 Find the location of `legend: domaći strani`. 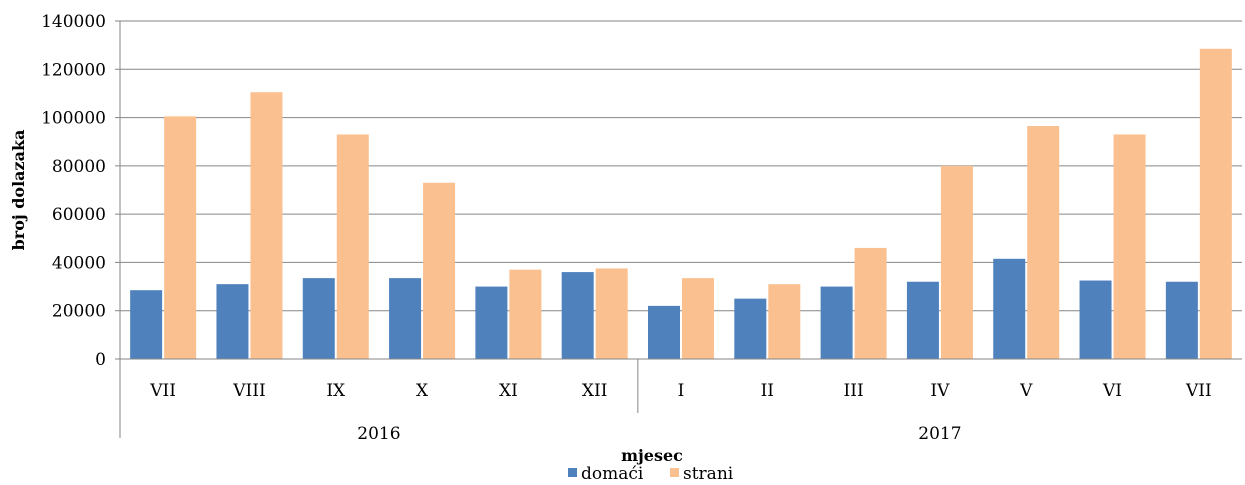

legend: domaći strani is located at coordinates (651, 474).